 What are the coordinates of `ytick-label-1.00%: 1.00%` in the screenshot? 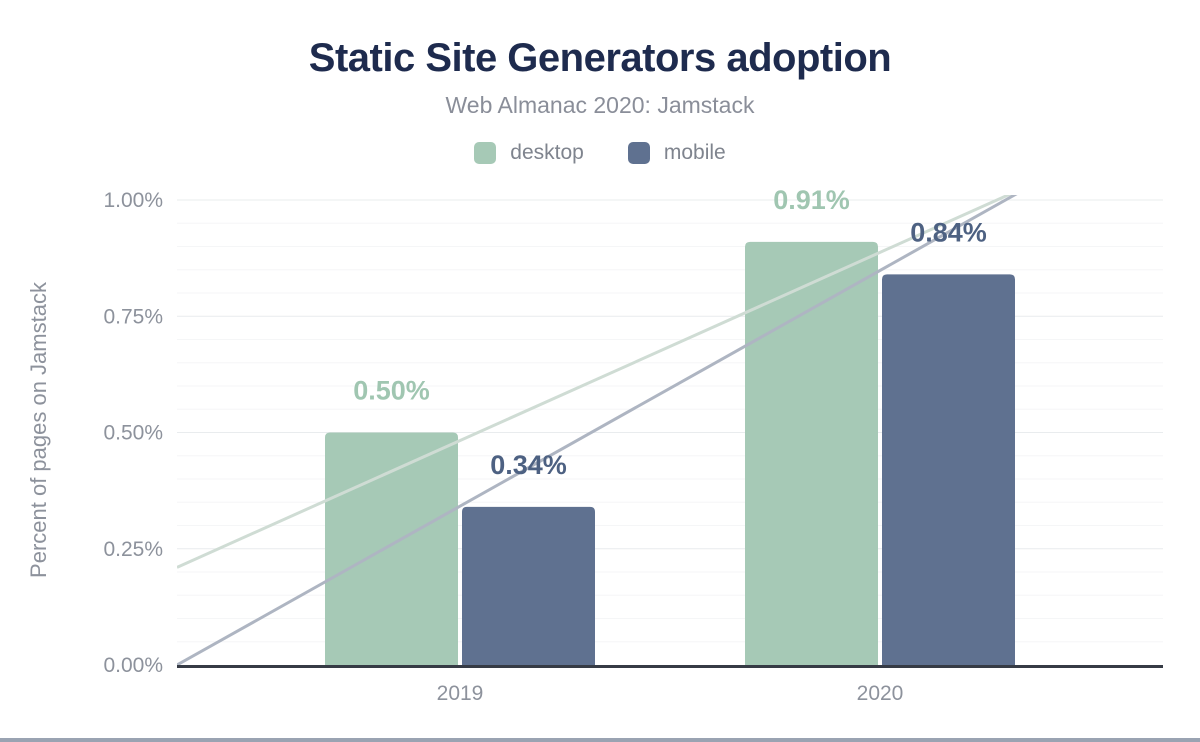 It's located at (133, 200).